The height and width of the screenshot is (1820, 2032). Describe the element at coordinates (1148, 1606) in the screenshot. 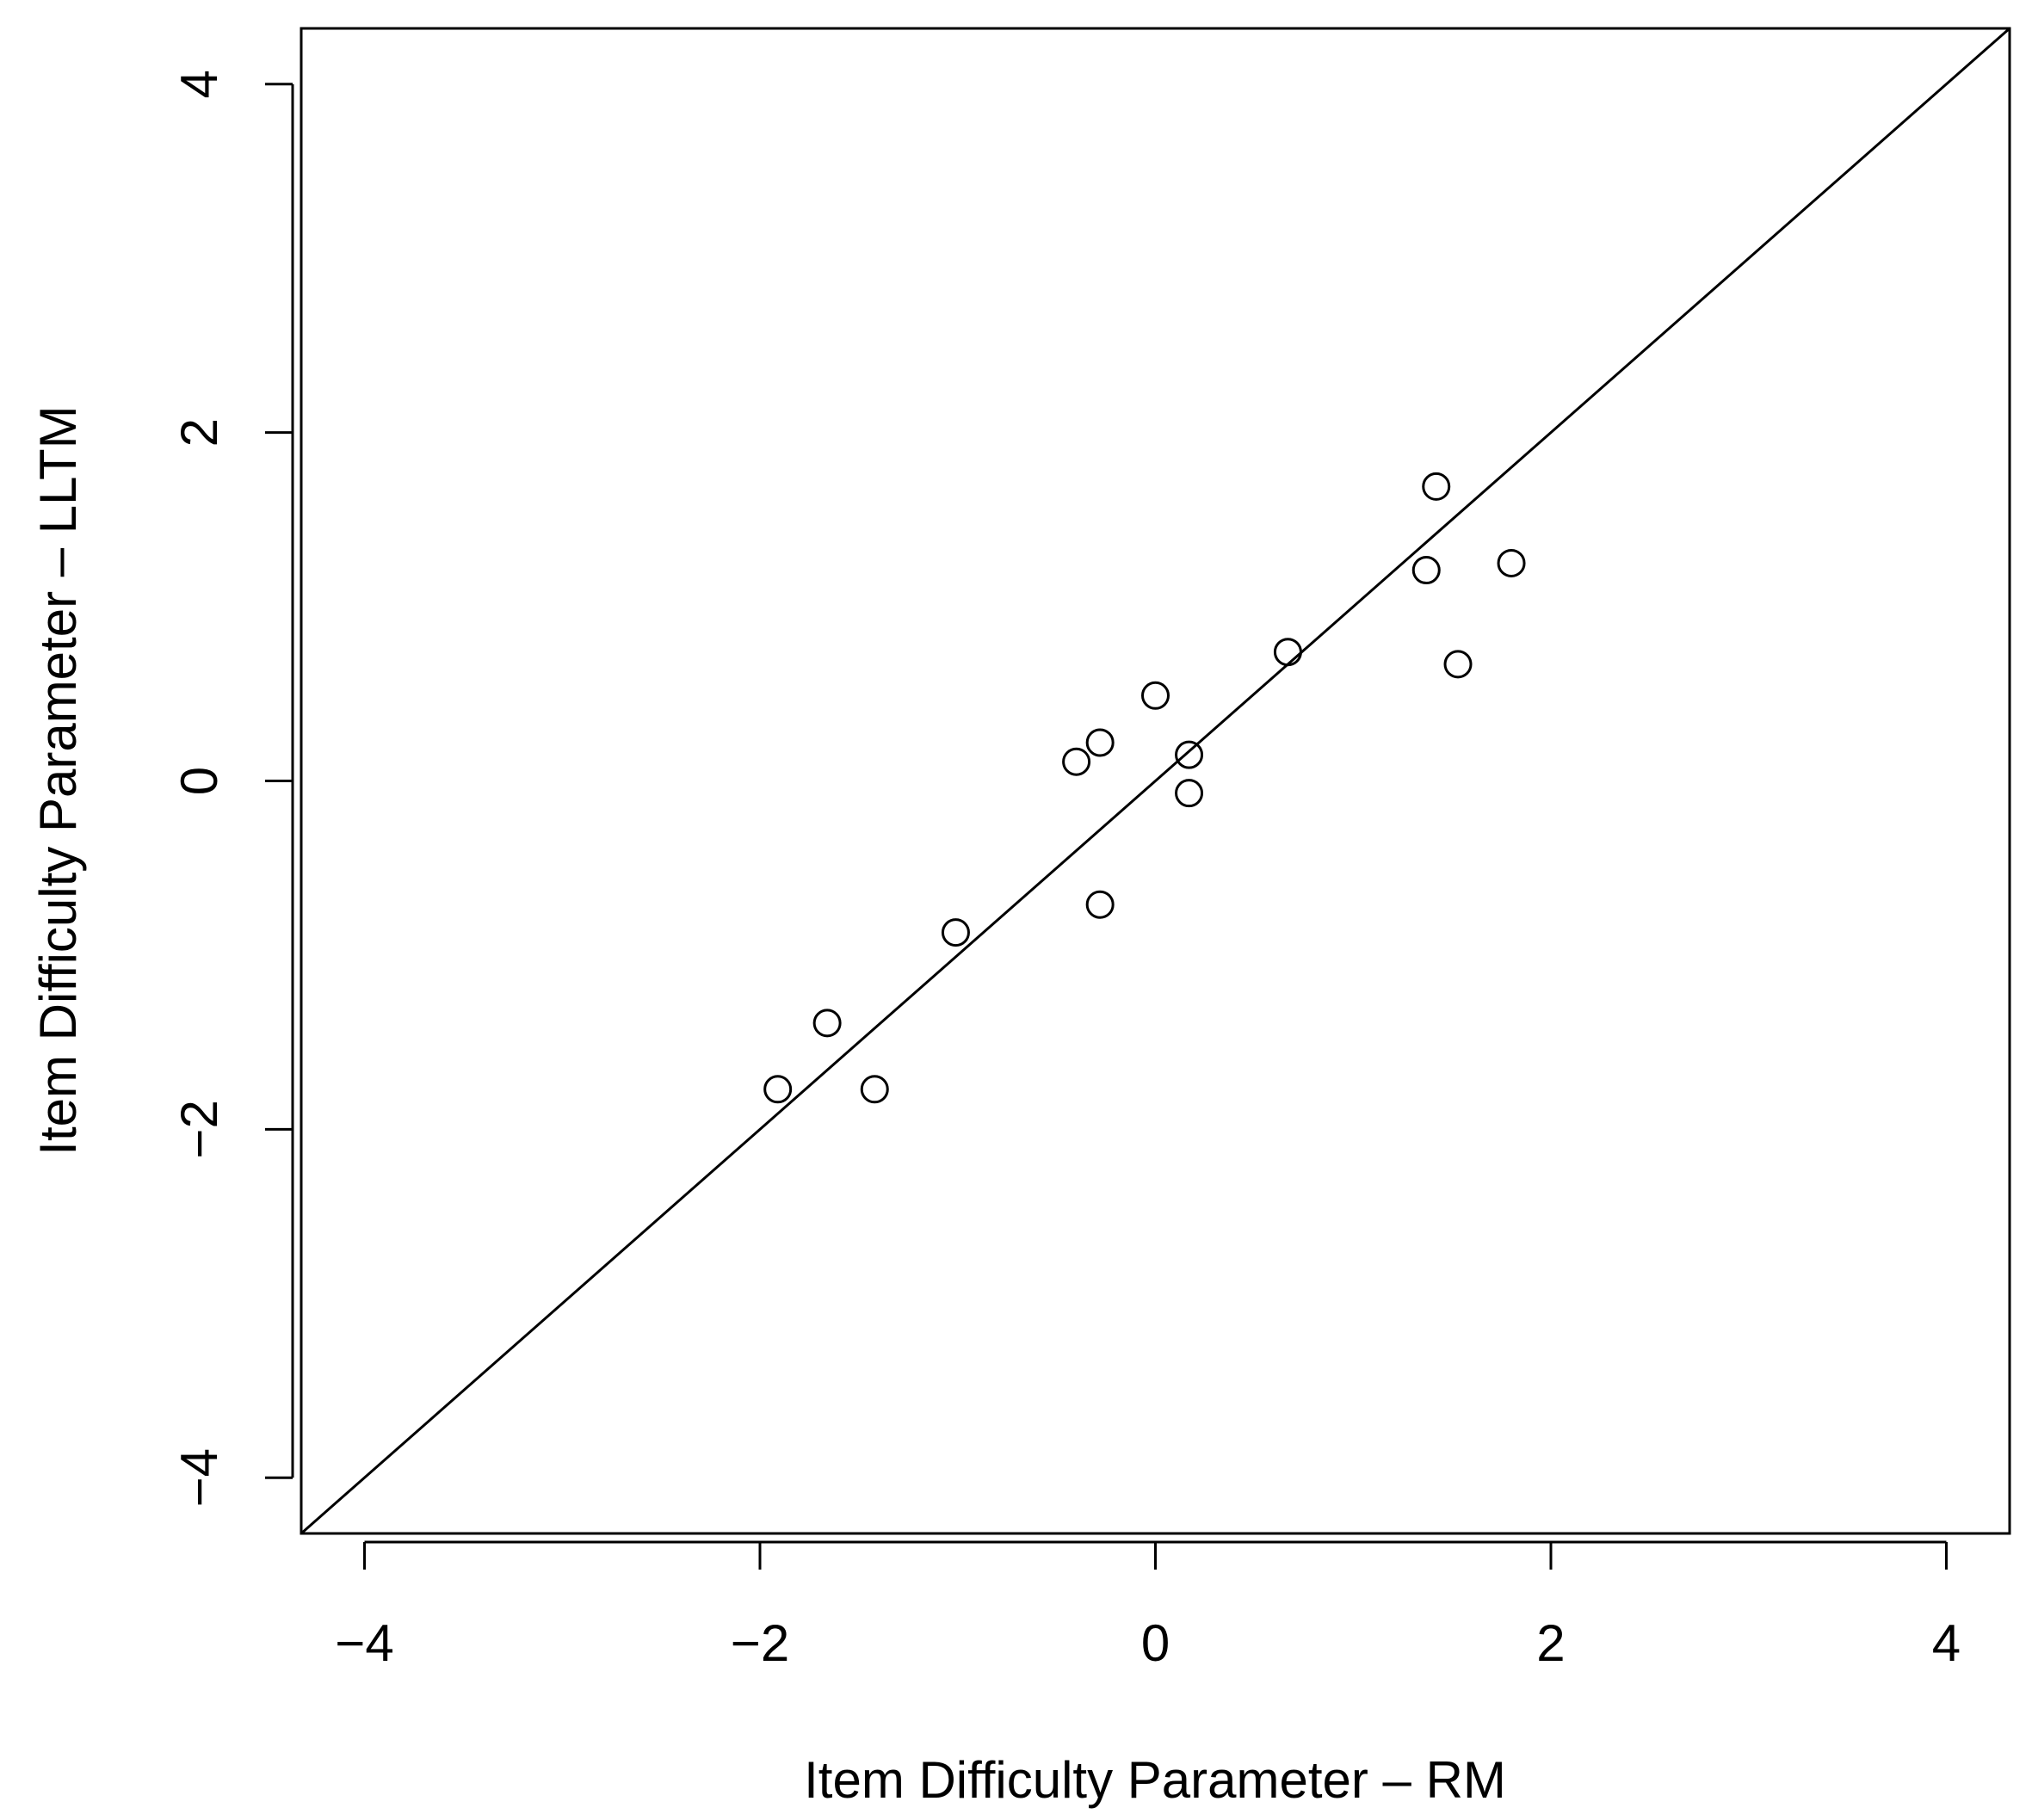

I see `x-axis: −4 −2 0 2 4` at that location.